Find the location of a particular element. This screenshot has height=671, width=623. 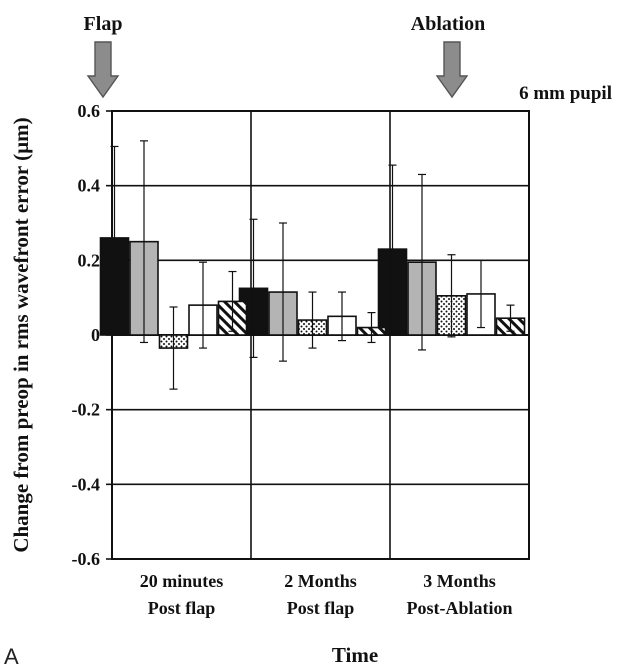

category-label-line1: 2 Months is located at coordinates (320, 581).